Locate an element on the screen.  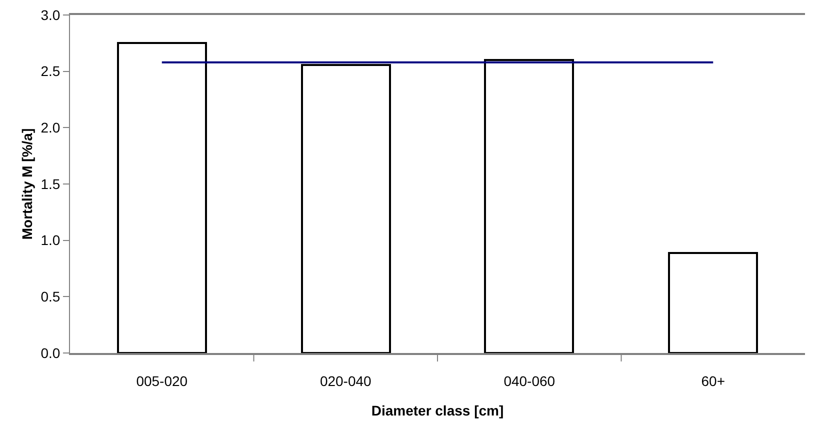
y-tick-label: 2.5 is located at coordinates (50, 71).